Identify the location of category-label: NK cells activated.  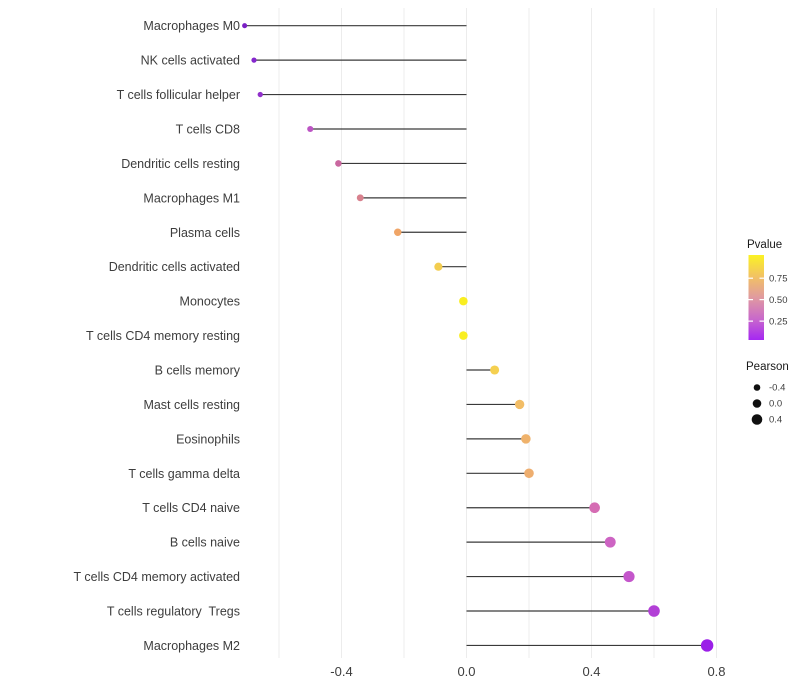
(190, 61).